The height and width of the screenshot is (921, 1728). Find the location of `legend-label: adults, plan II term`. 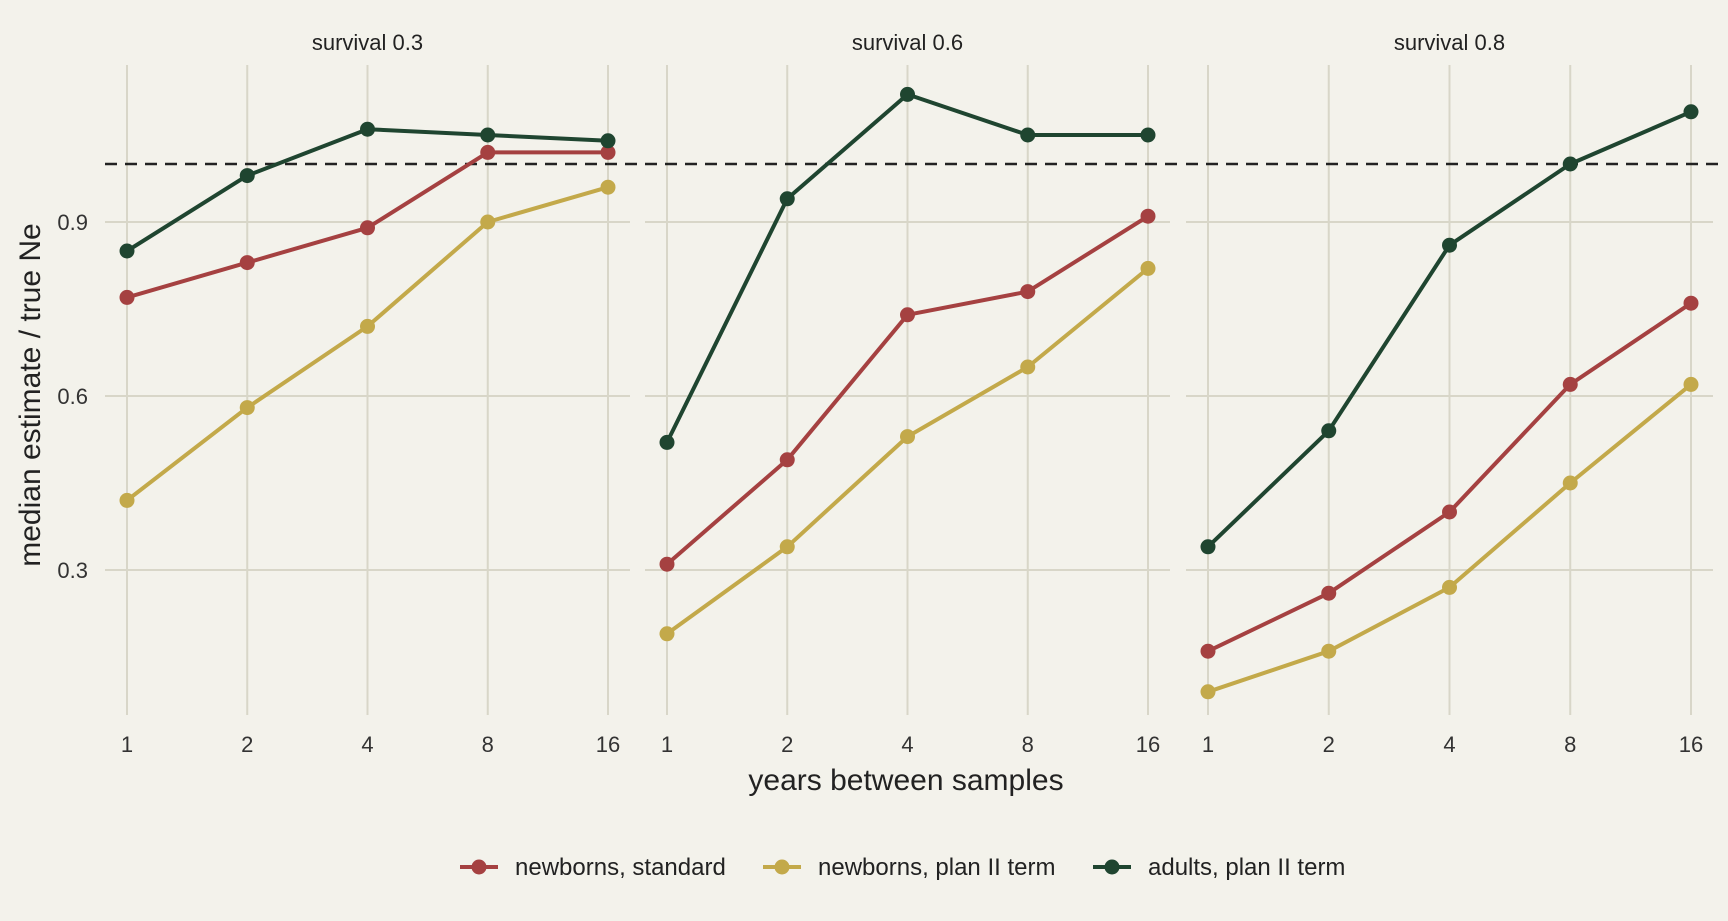

legend-label: adults, plan II term is located at coordinates (1246, 867).